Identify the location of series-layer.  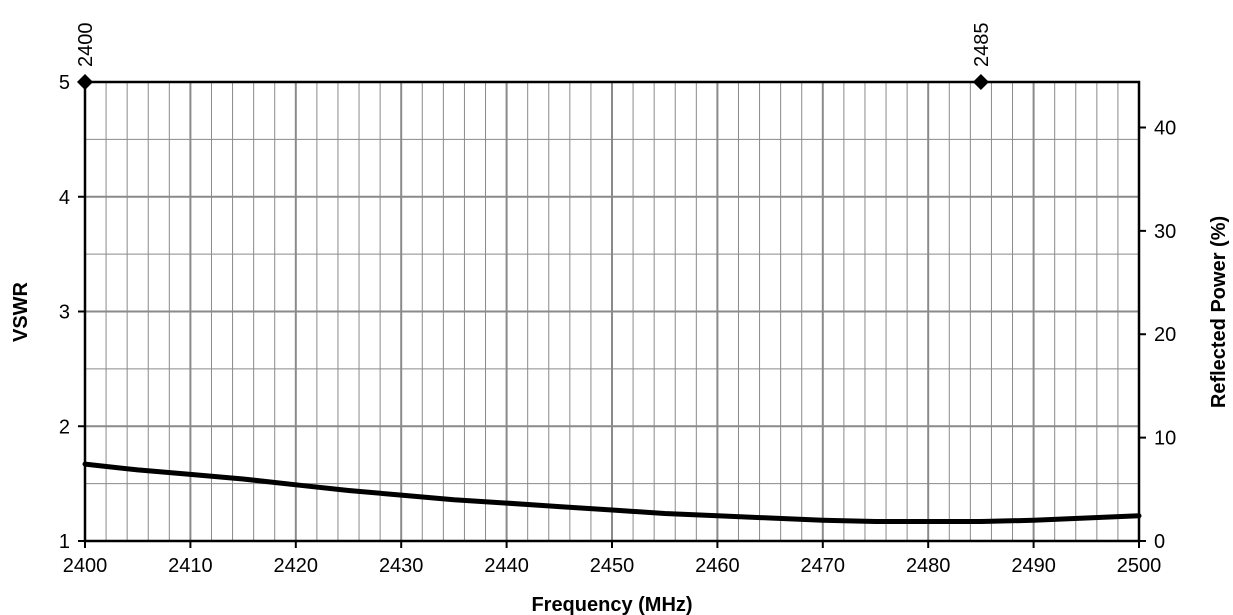
(612, 492).